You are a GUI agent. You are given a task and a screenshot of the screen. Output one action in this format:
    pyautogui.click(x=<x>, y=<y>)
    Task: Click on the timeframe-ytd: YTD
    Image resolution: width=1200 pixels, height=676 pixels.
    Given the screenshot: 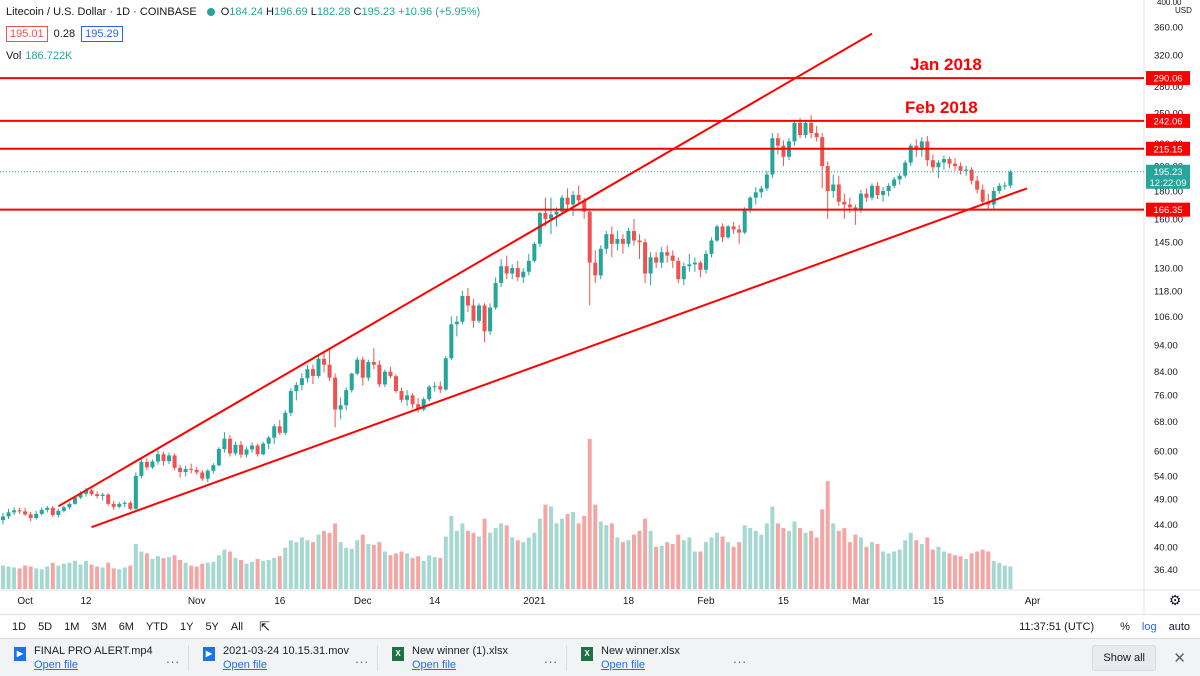 What is the action you would take?
    pyautogui.click(x=156, y=627)
    